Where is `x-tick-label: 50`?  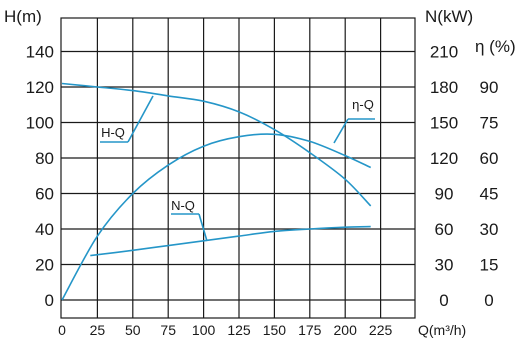
x-tick-label: 50 is located at coordinates (133, 330).